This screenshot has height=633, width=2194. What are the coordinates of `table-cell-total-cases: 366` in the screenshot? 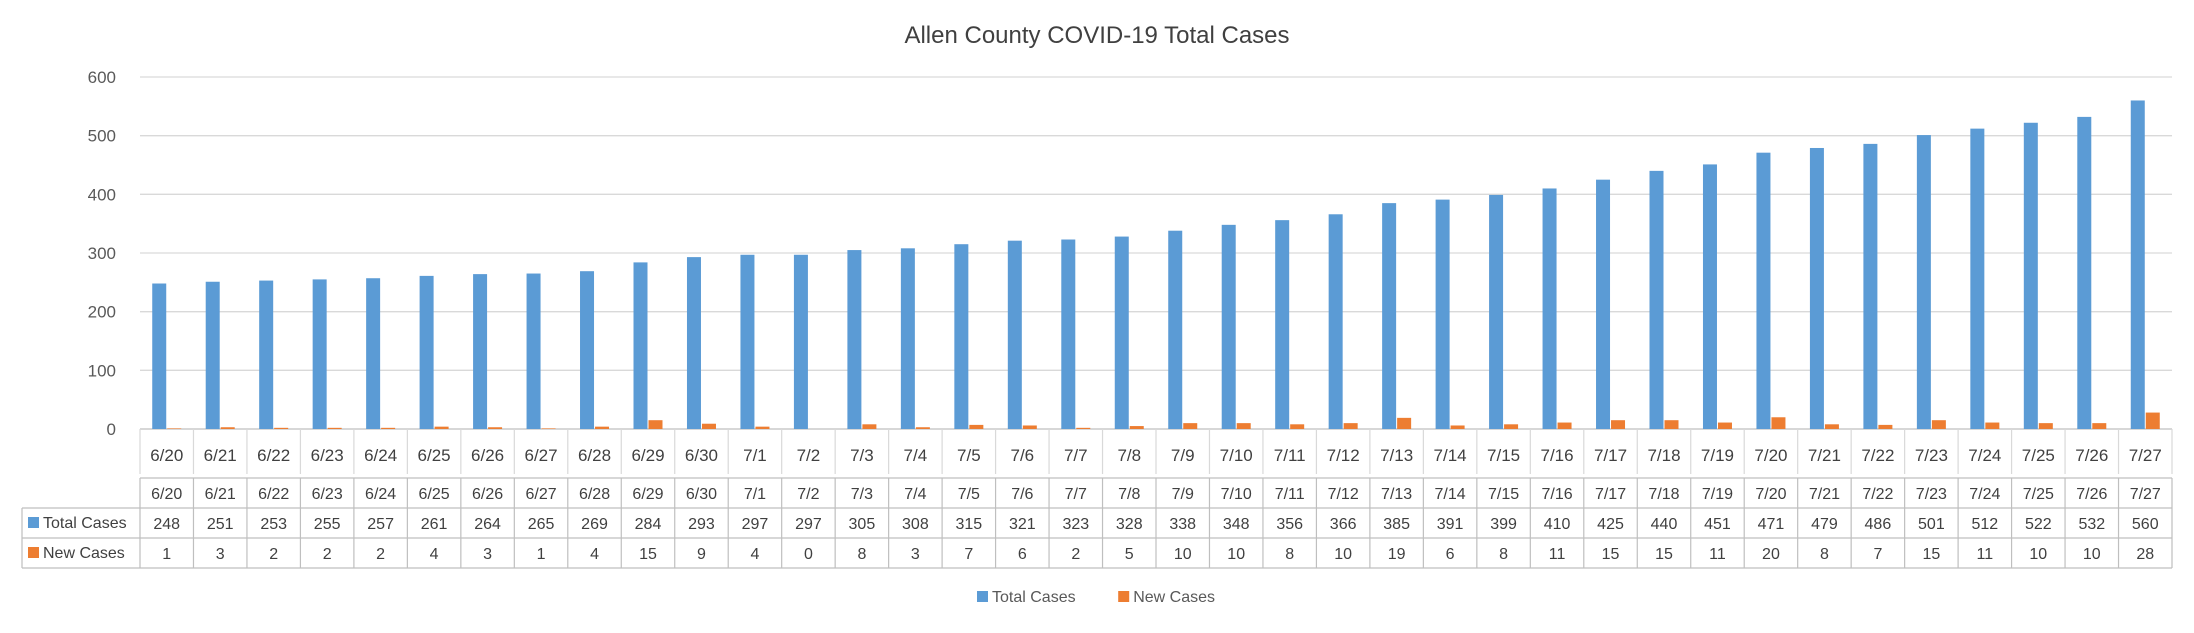 It's located at (1343, 524).